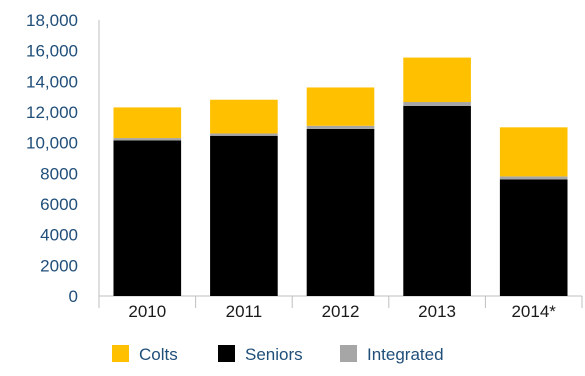 This screenshot has width=585, height=376. Describe the element at coordinates (52, 143) in the screenshot. I see `y-tick-label: 10,000` at that location.